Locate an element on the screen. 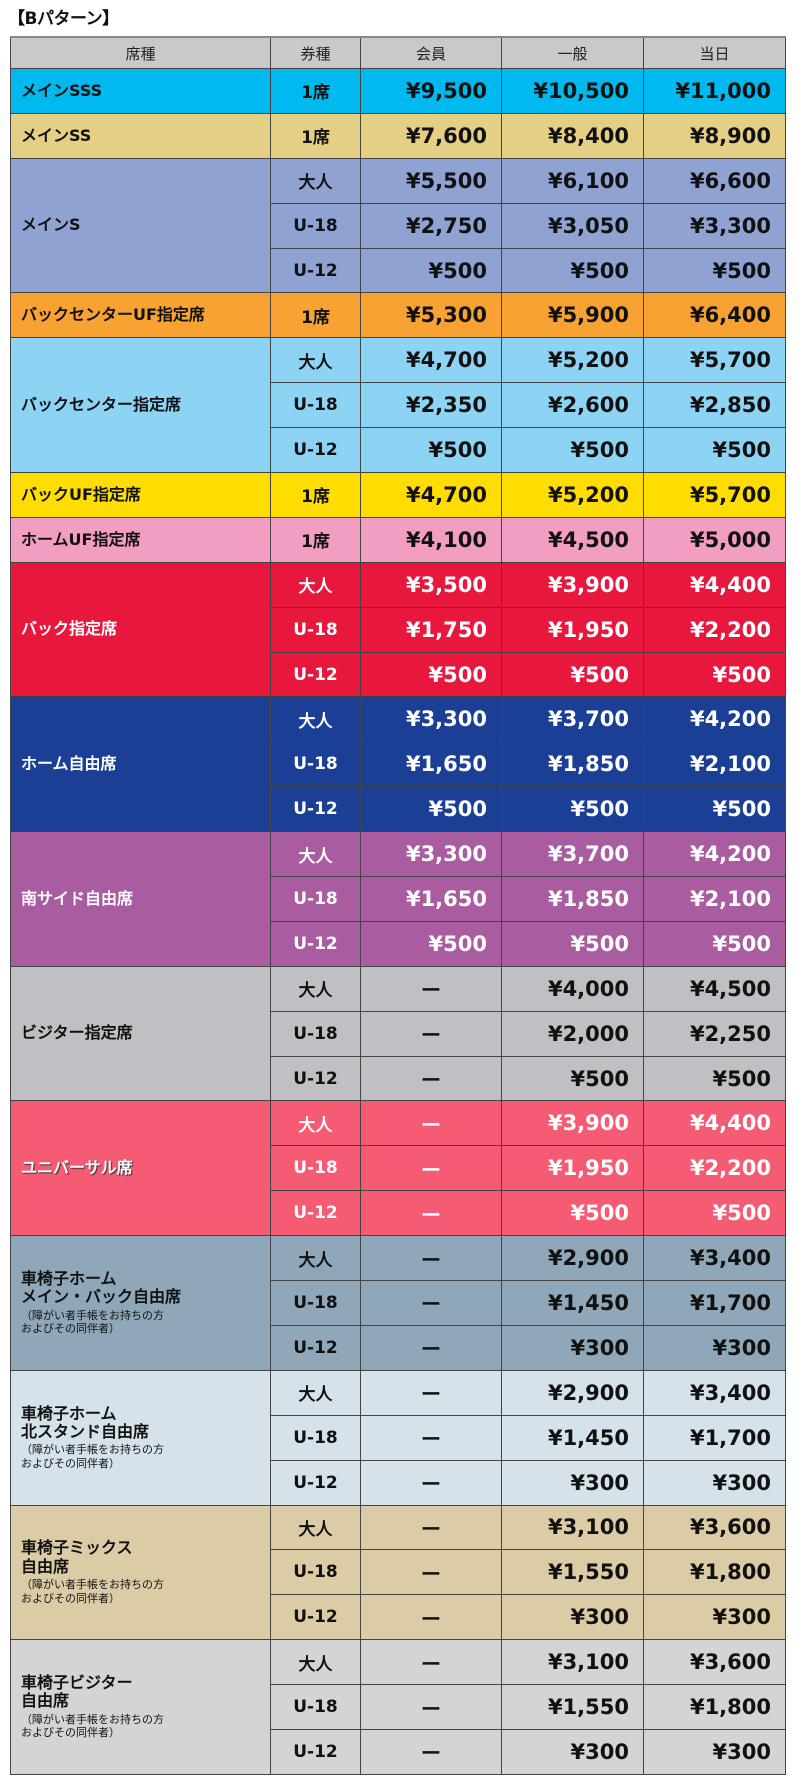 Image resolution: width=800 pixels, height=1790 pixels. same-day-price: ¥8,900 is located at coordinates (714, 135).